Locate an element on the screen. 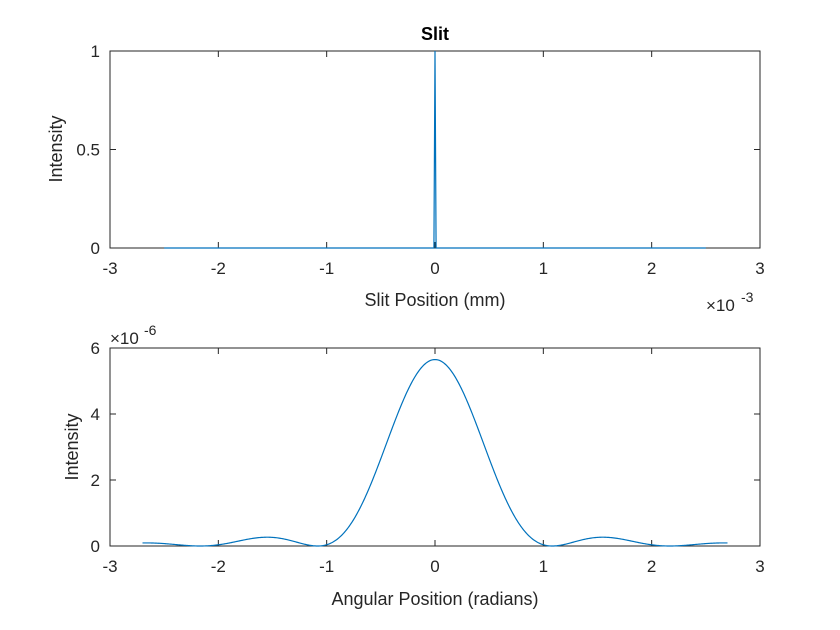 The height and width of the screenshot is (630, 840). diffraction-y-tick-label: 4 is located at coordinates (95, 414).